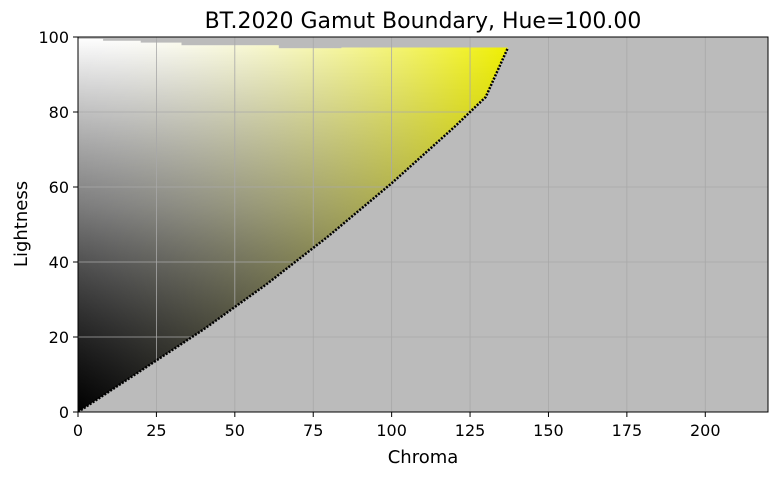  I want to click on x-tick-label: 25, so click(156, 430).